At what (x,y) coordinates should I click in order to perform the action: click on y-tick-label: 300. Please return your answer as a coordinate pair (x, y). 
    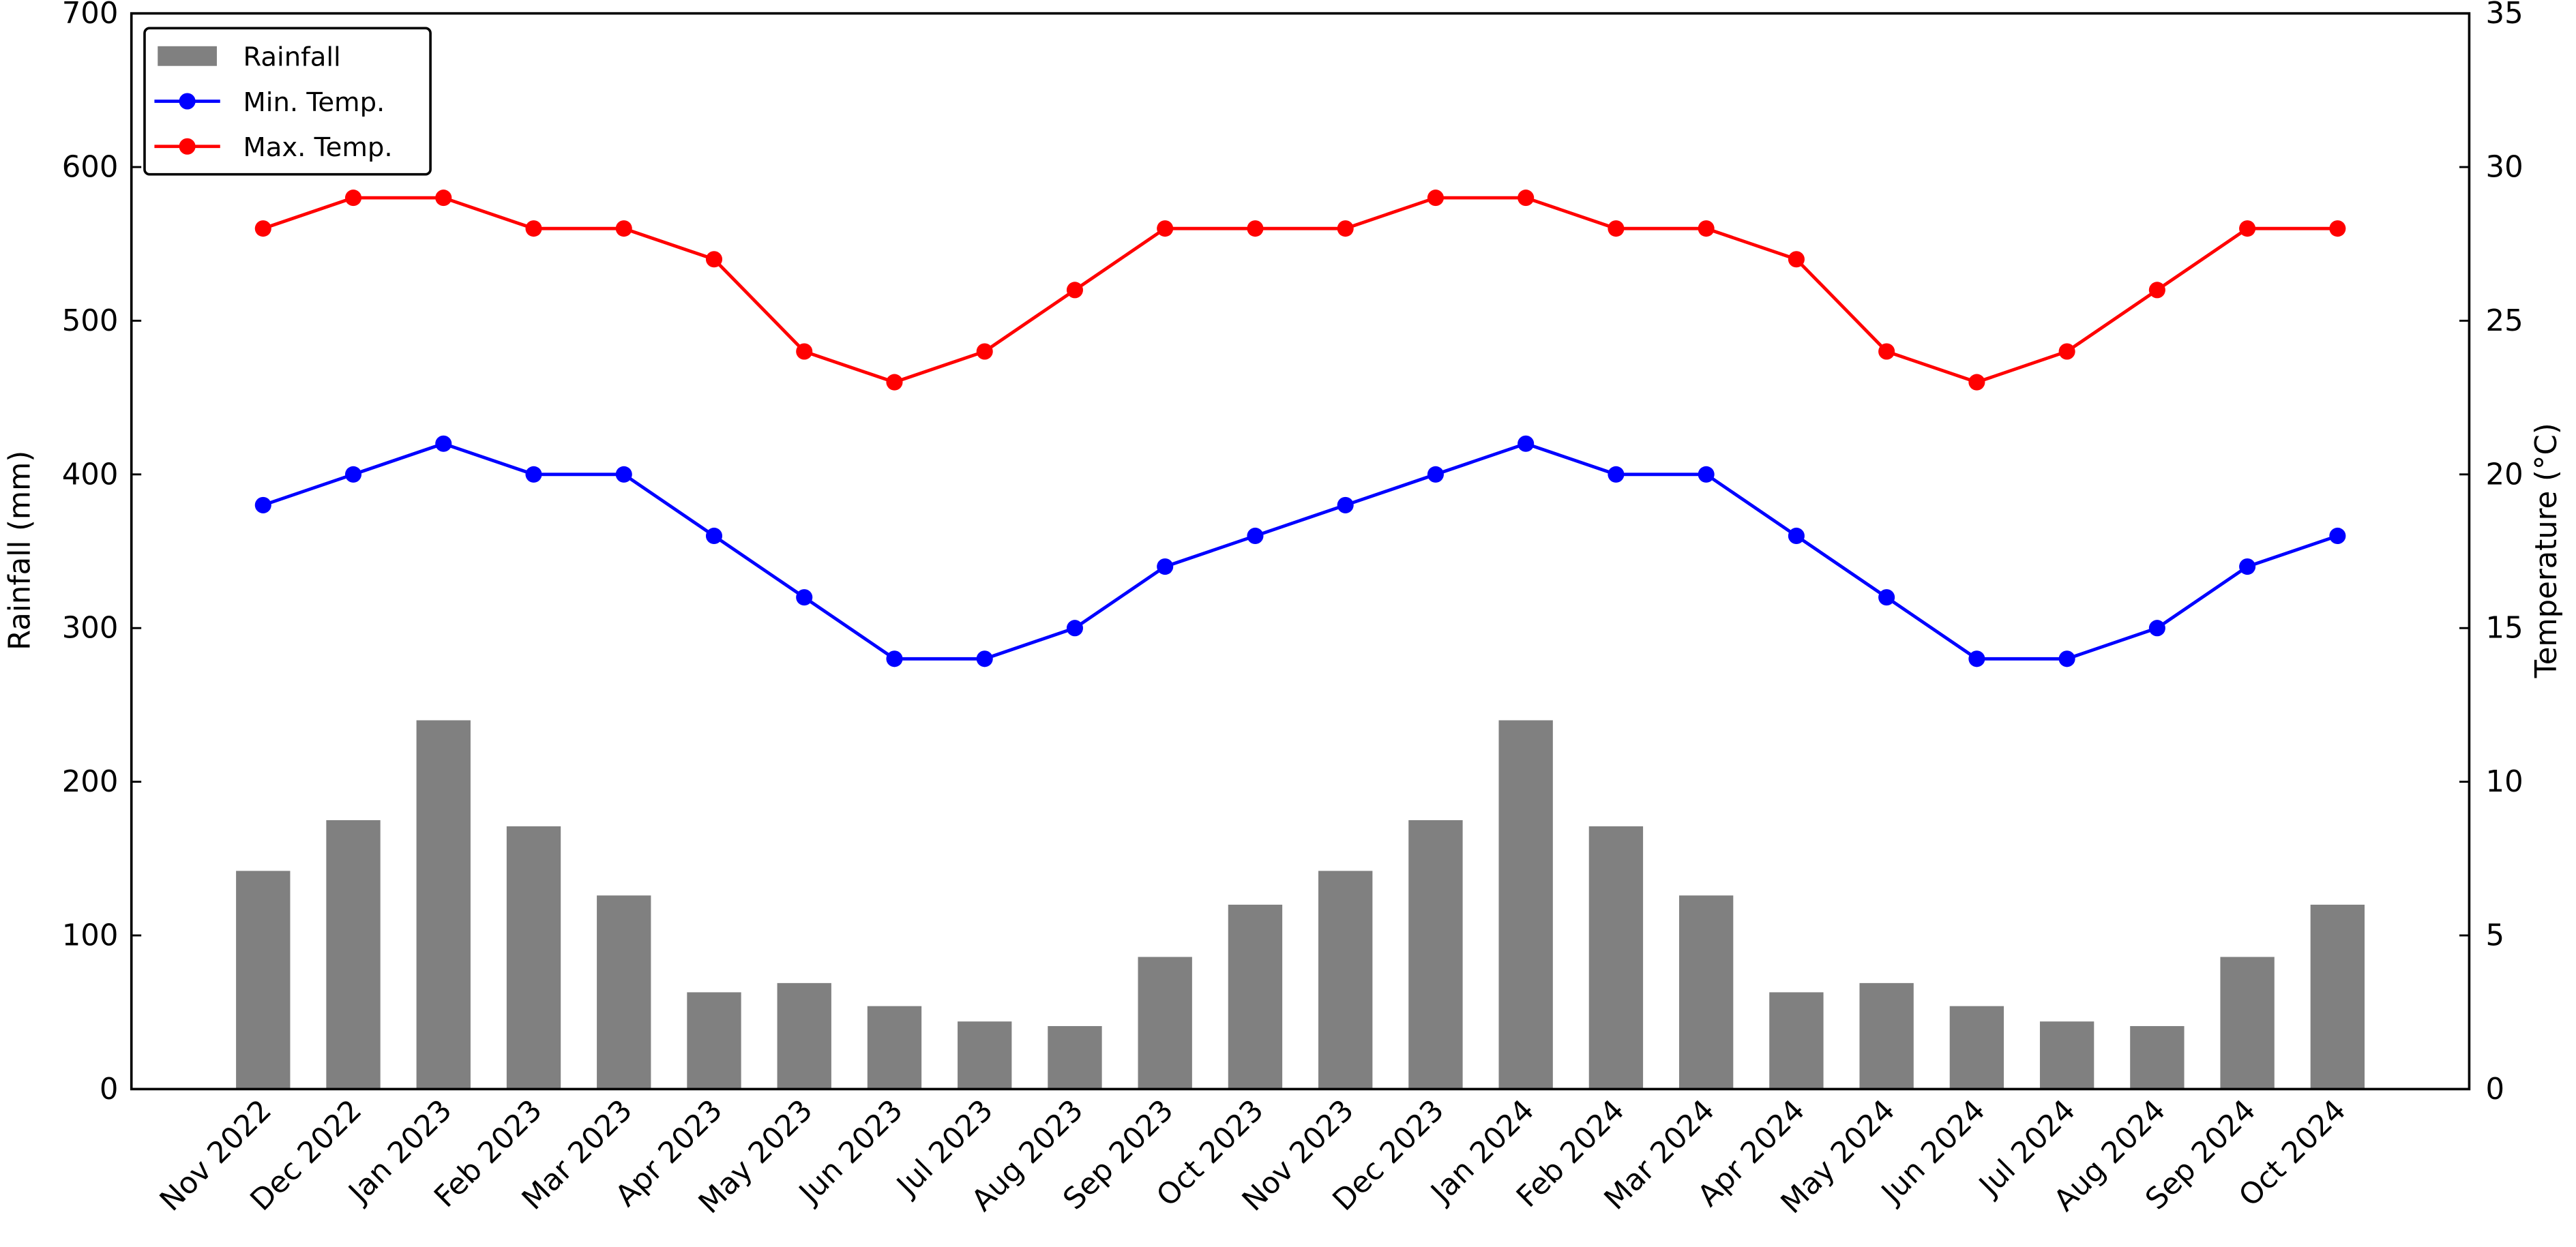
    Looking at the image, I should click on (90, 629).